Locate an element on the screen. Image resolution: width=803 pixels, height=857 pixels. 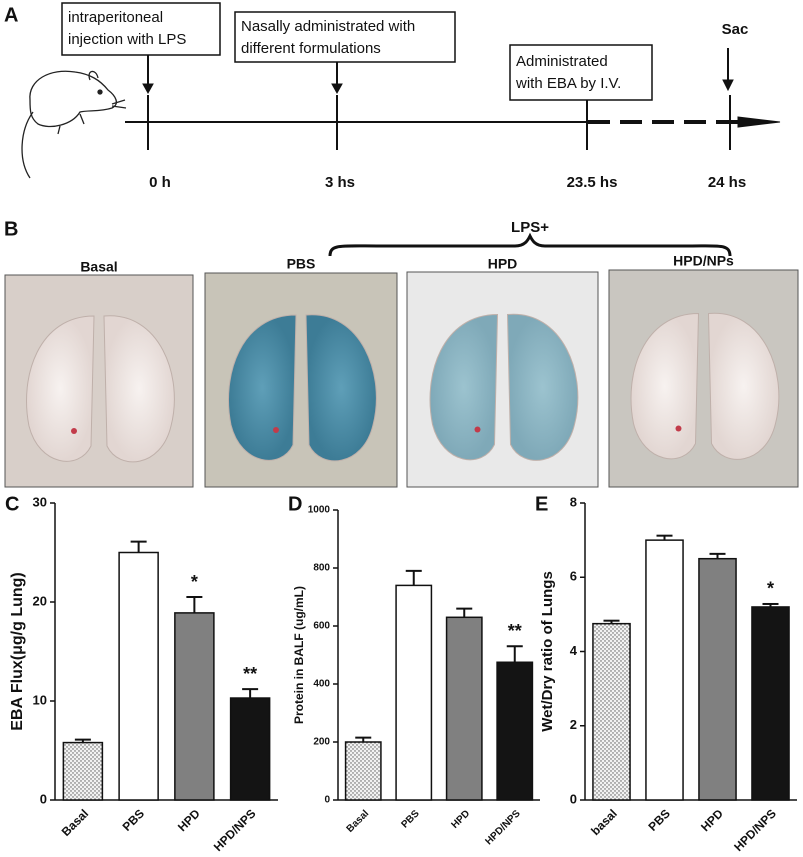
panel-label: D is located at coordinates (295, 504).